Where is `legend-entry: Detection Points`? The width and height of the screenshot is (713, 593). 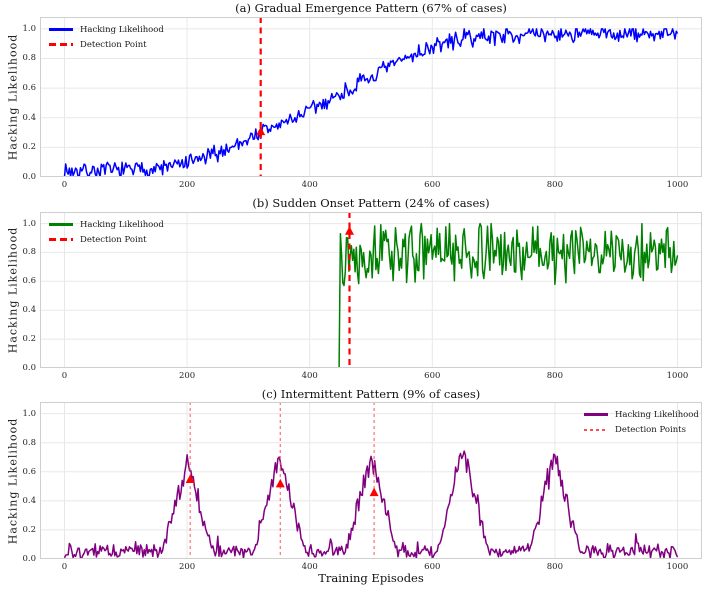
legend-entry: Detection Points is located at coordinates (641, 429).